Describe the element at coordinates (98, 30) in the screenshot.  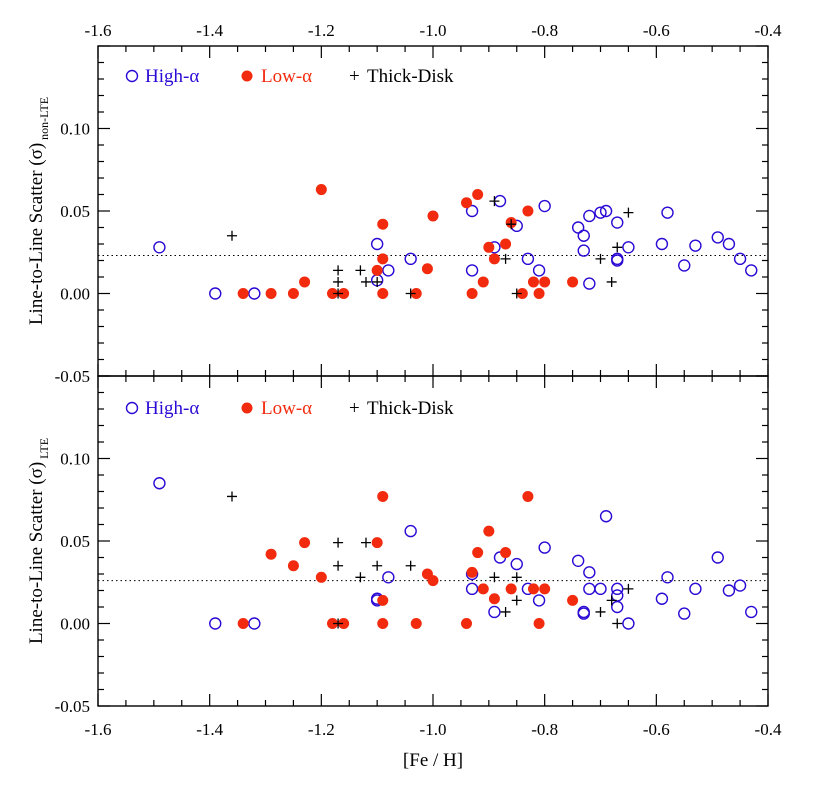
I see `top-x-tick-label: -1.6` at that location.